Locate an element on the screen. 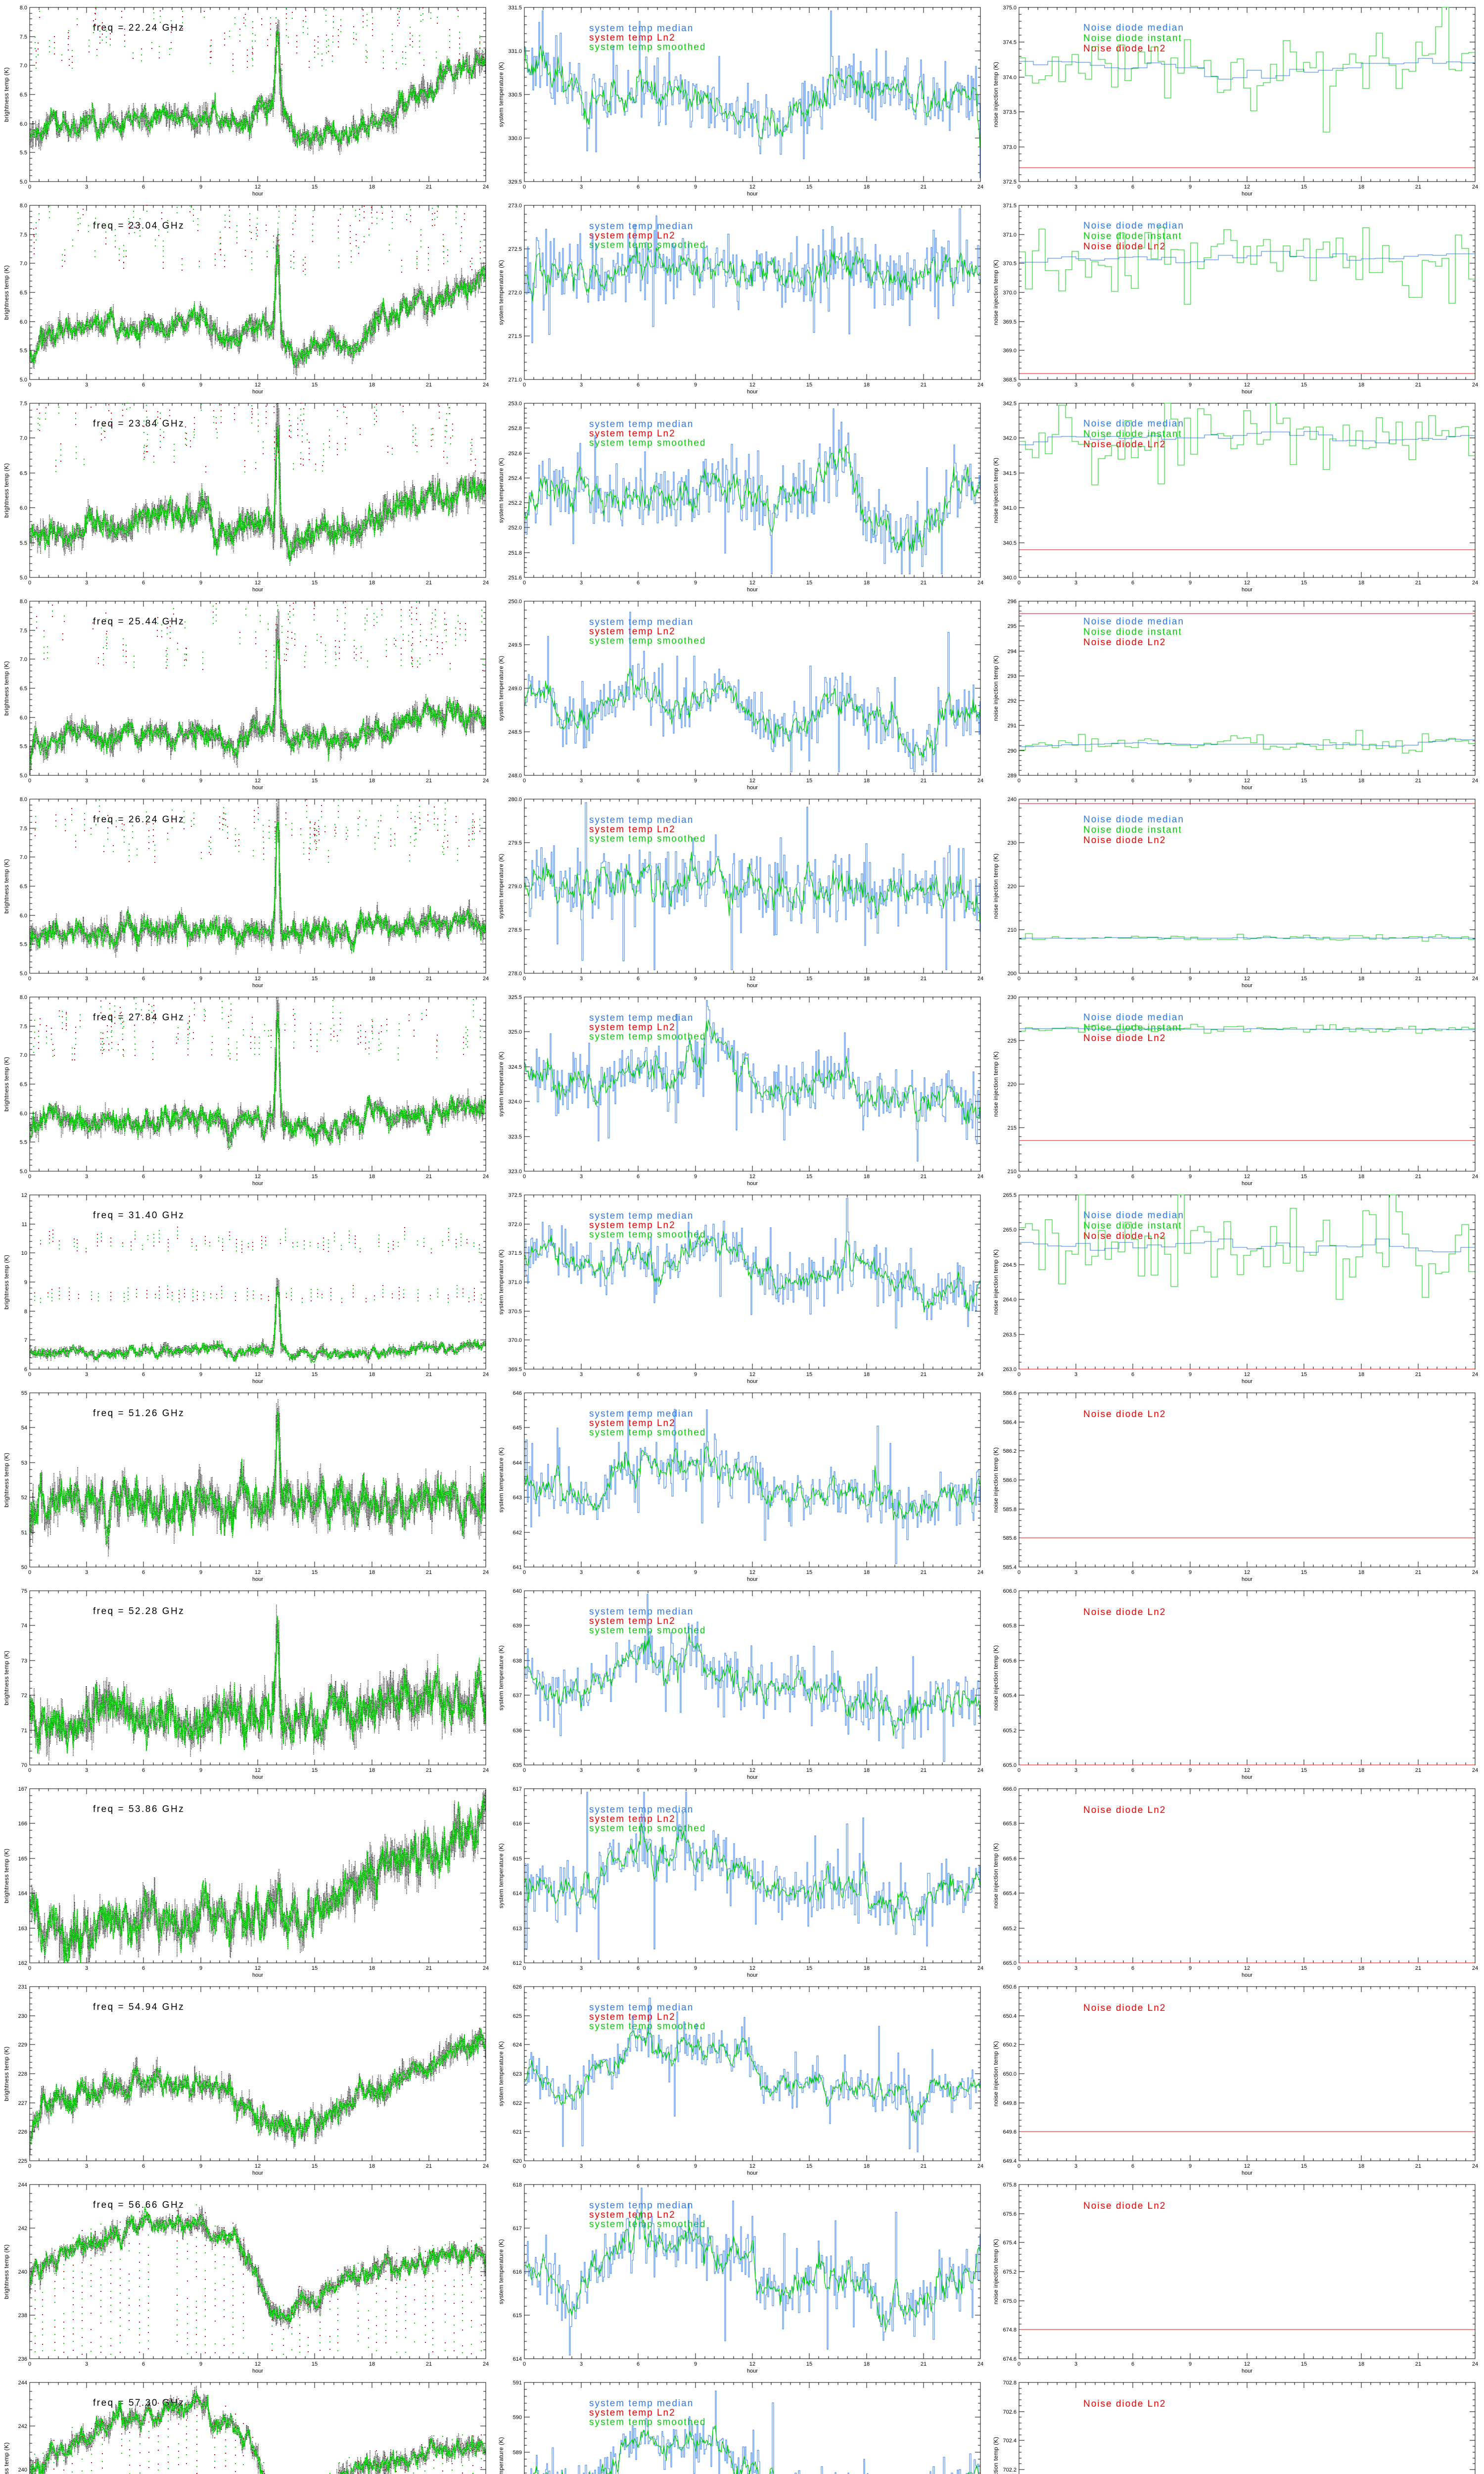 The height and width of the screenshot is (2474, 1484). svg-text: 342.5 is located at coordinates (1010, 404).